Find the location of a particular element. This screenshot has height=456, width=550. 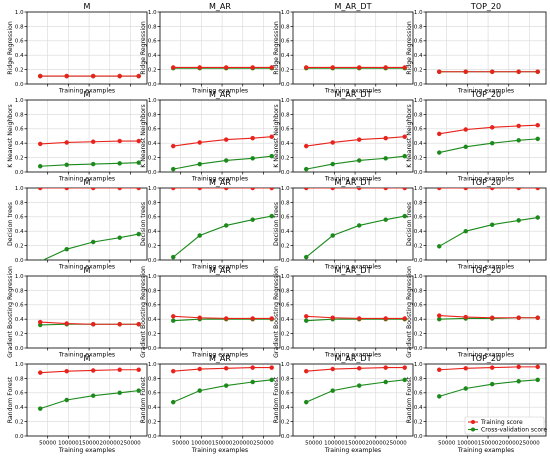

x-tick-label: 50000 is located at coordinates (181, 444).